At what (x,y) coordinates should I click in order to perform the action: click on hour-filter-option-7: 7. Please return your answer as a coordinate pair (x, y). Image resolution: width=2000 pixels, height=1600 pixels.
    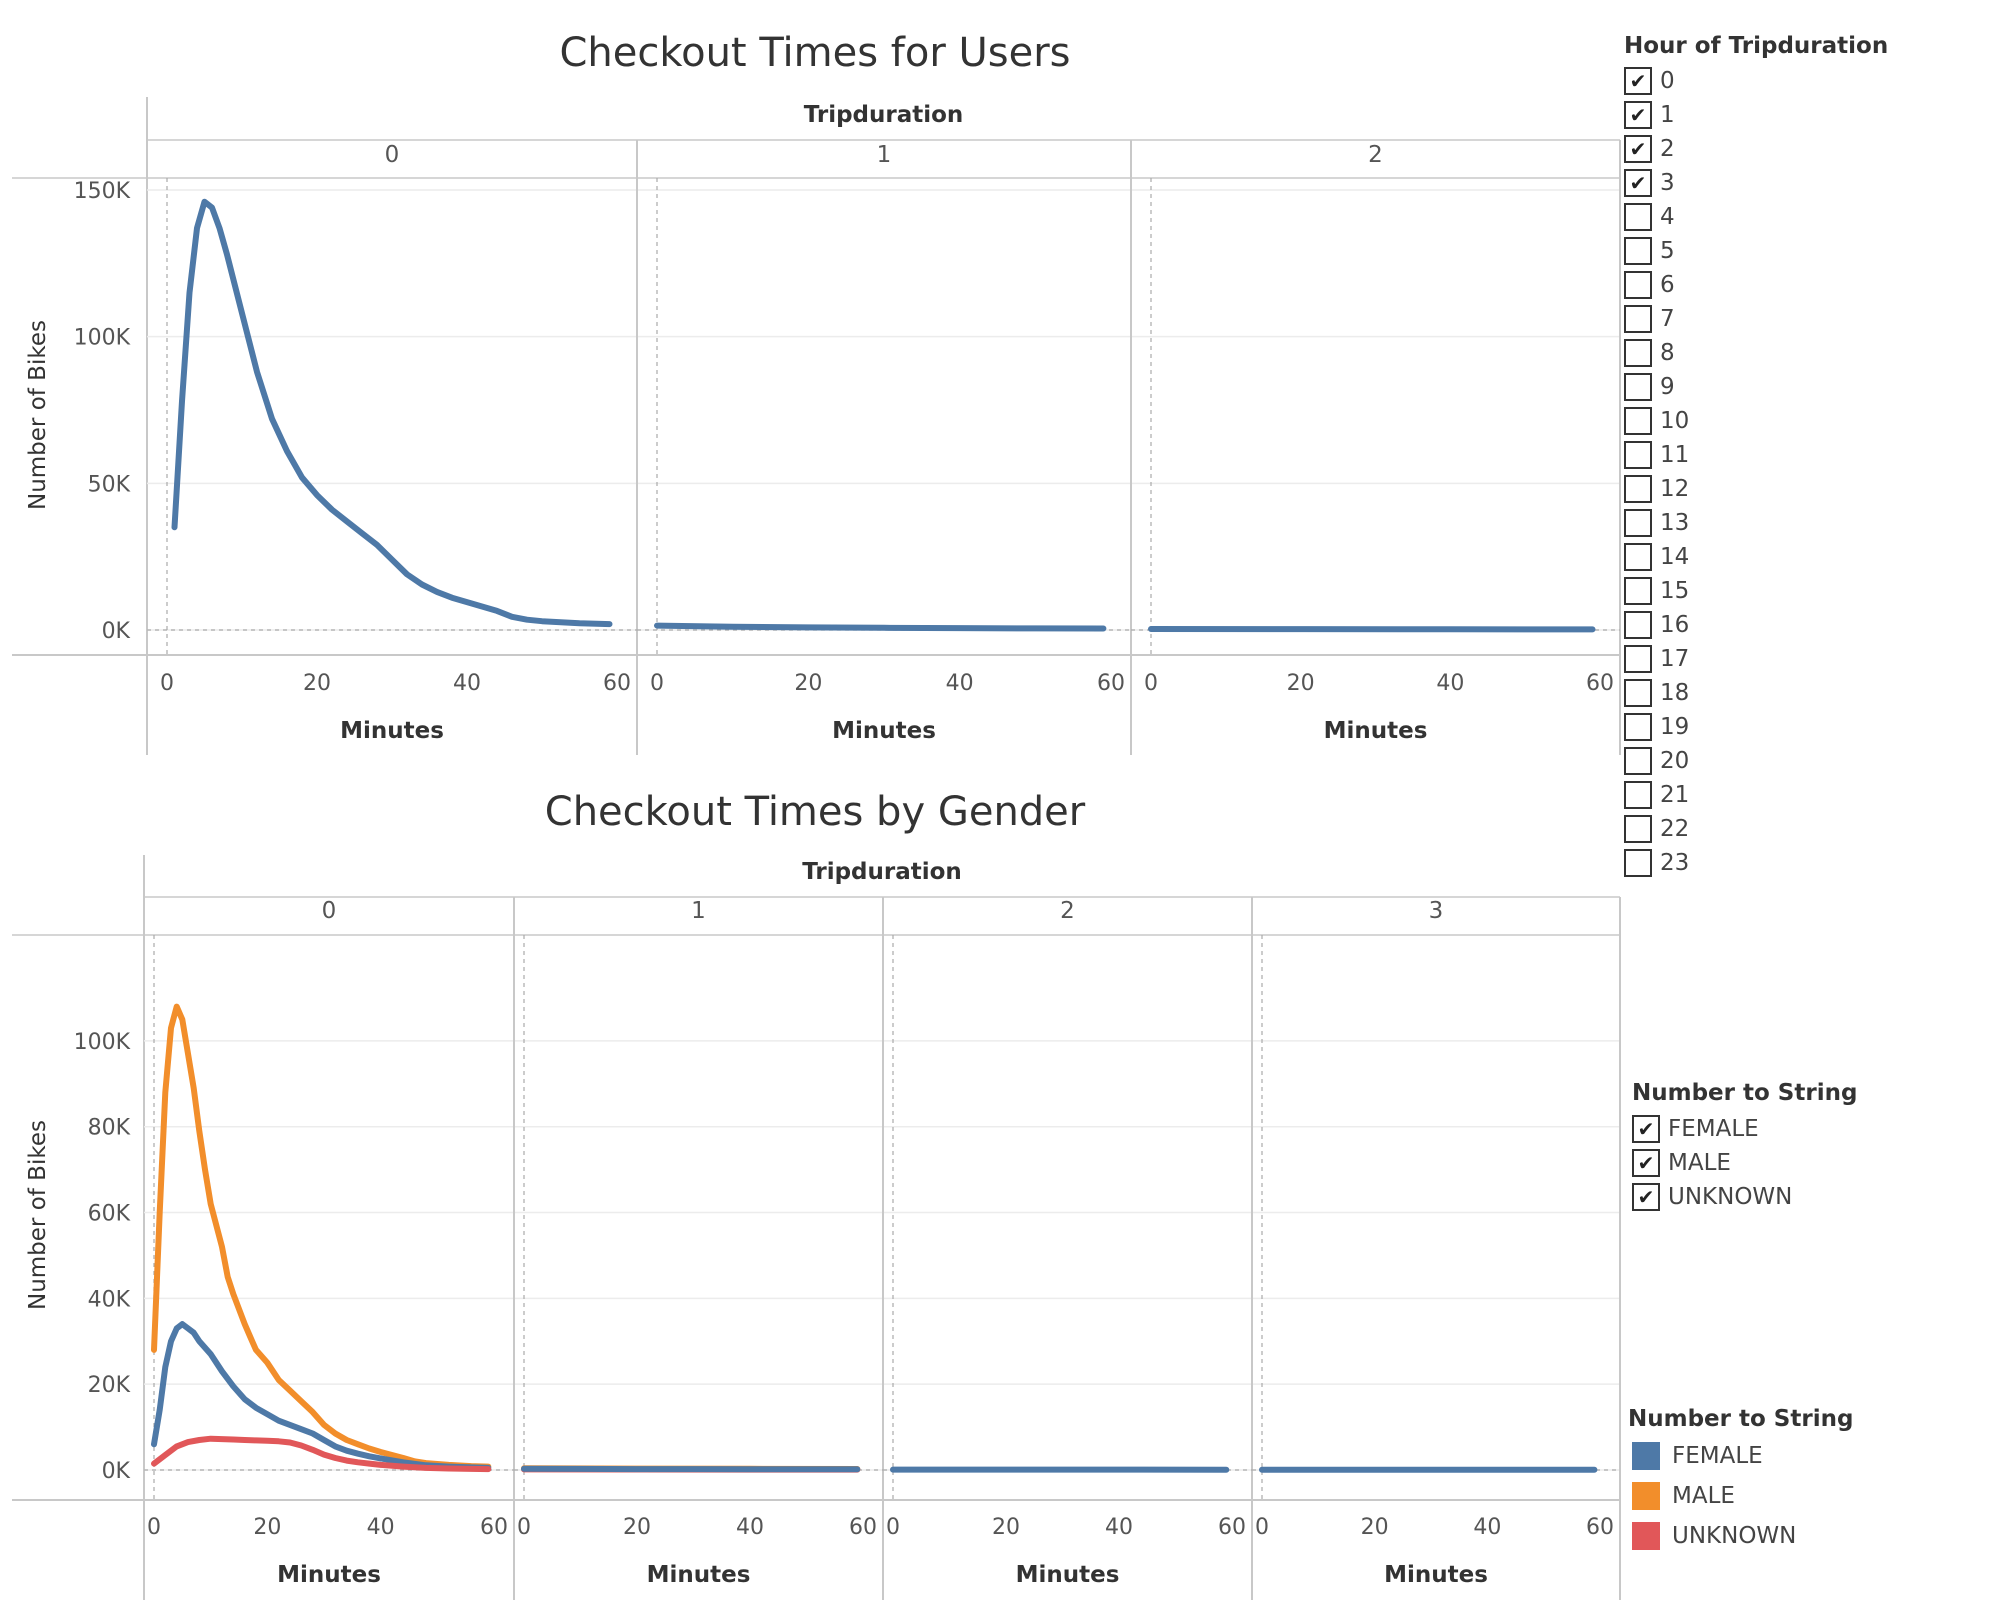
    Looking at the image, I should click on (1649, 319).